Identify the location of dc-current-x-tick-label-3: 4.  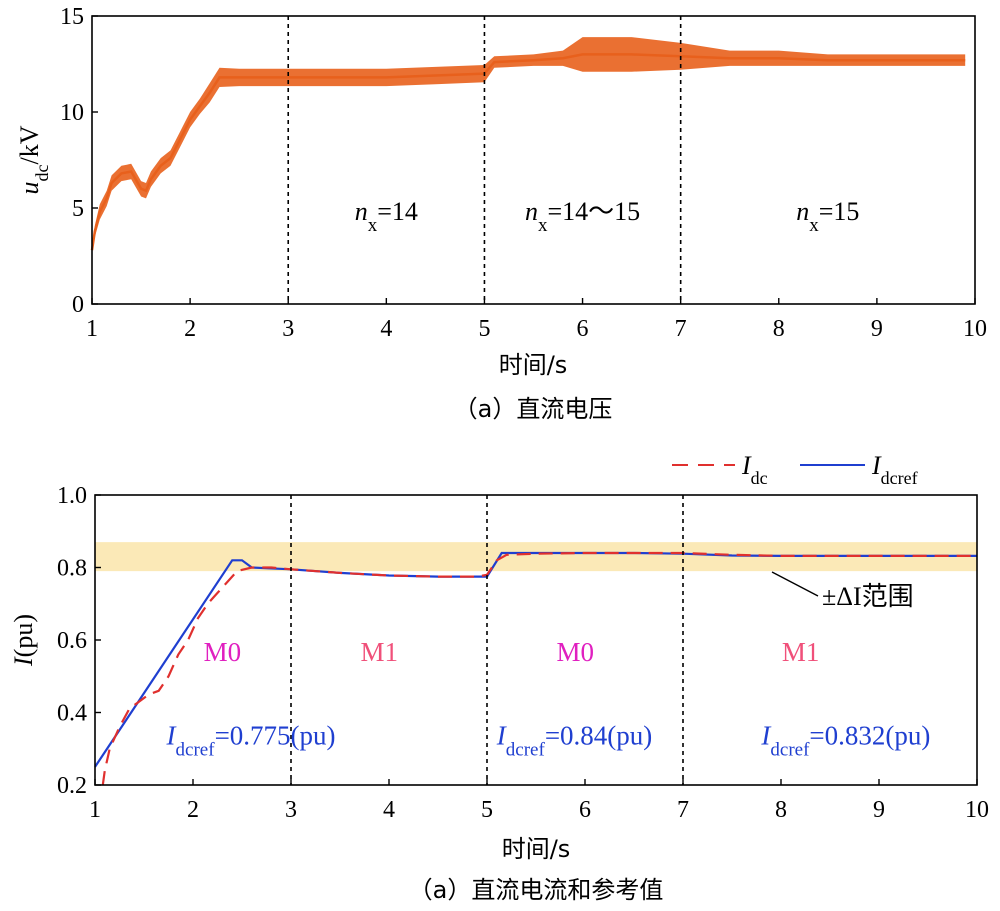
(389, 810).